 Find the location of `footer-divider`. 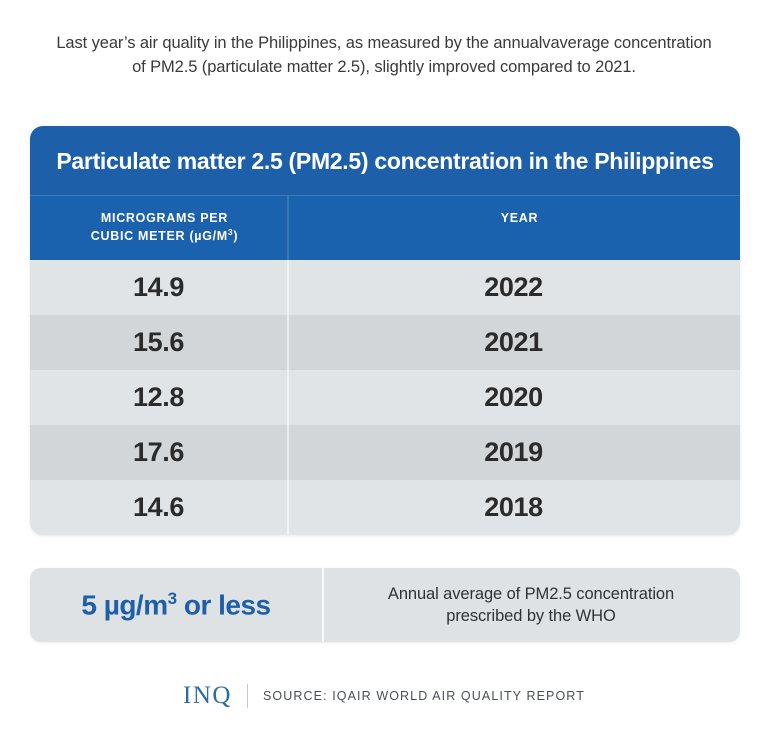

footer-divider is located at coordinates (247, 695).